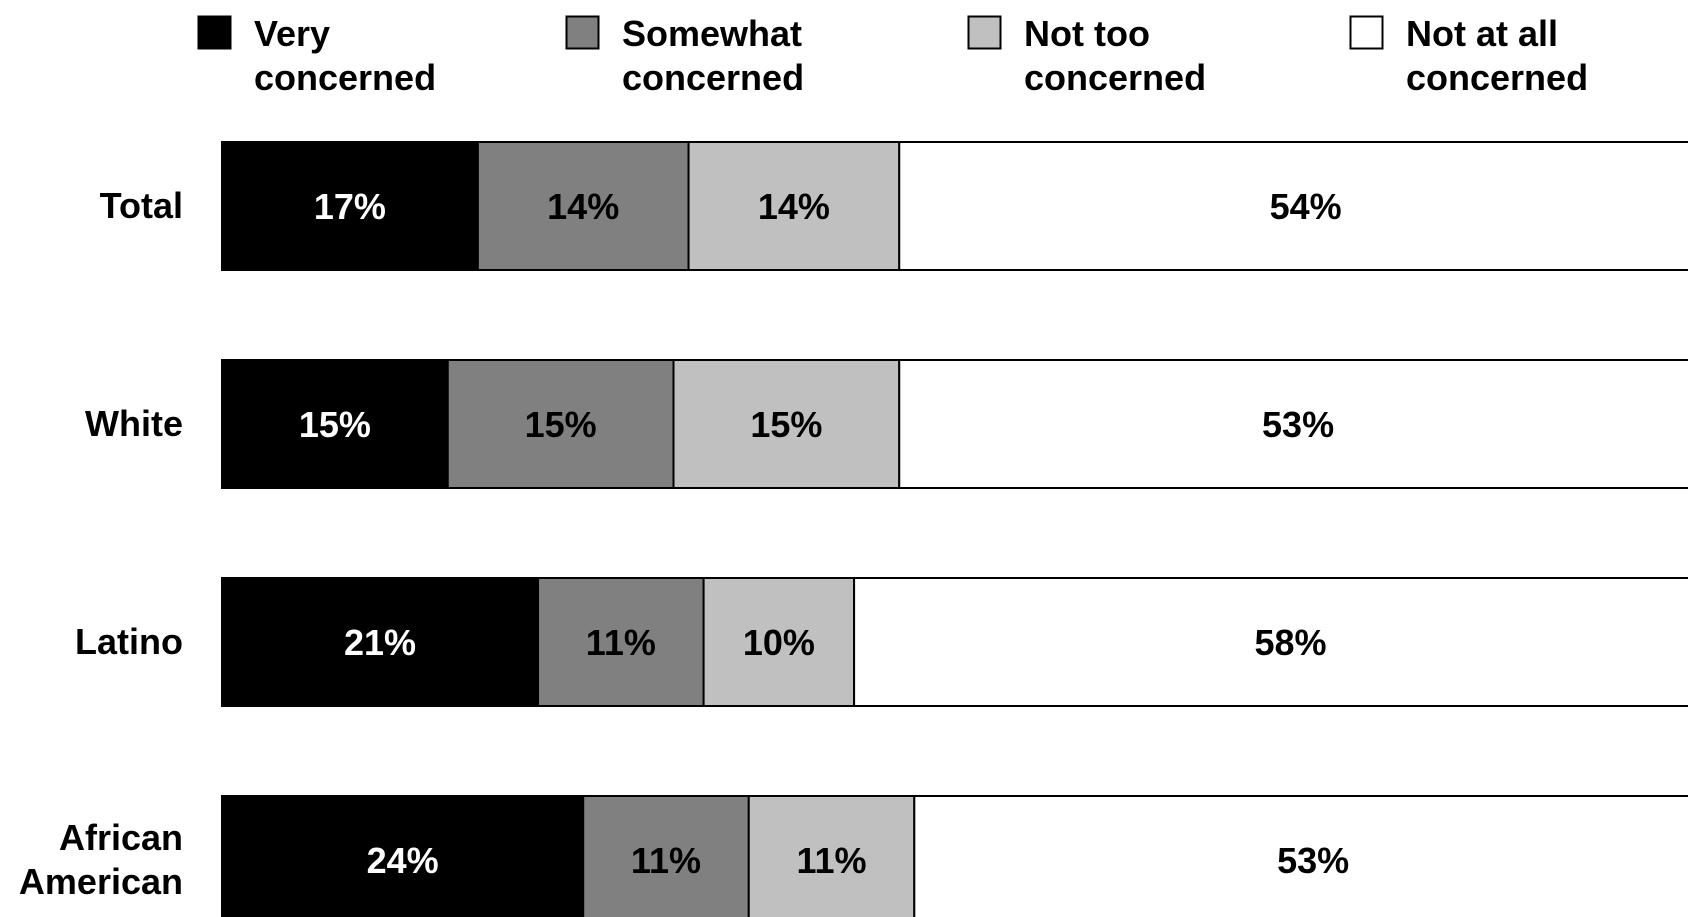 Image resolution: width=1688 pixels, height=917 pixels. Describe the element at coordinates (1366, 32) in the screenshot. I see `legend-swatch-not-at-all-concerned` at that location.